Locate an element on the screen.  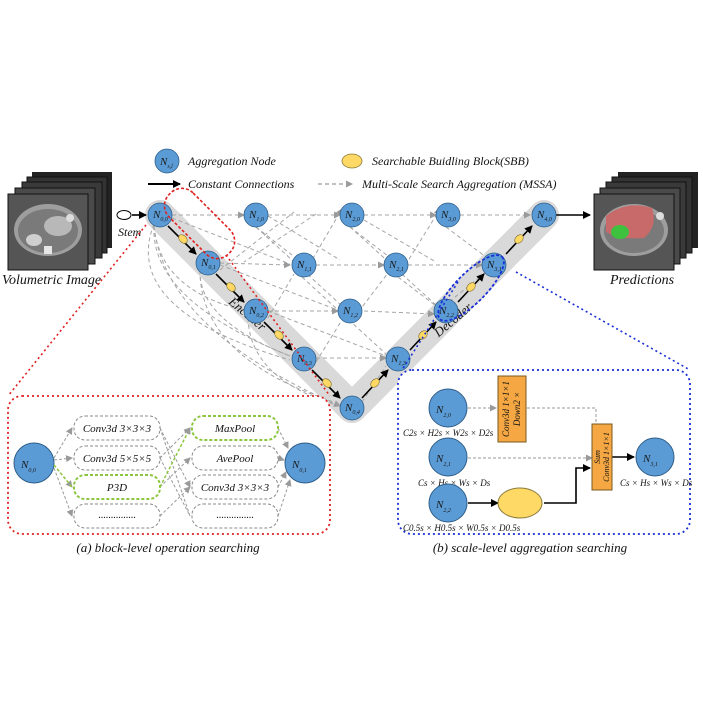
sbb-blocks is located at coordinates (351, 311).